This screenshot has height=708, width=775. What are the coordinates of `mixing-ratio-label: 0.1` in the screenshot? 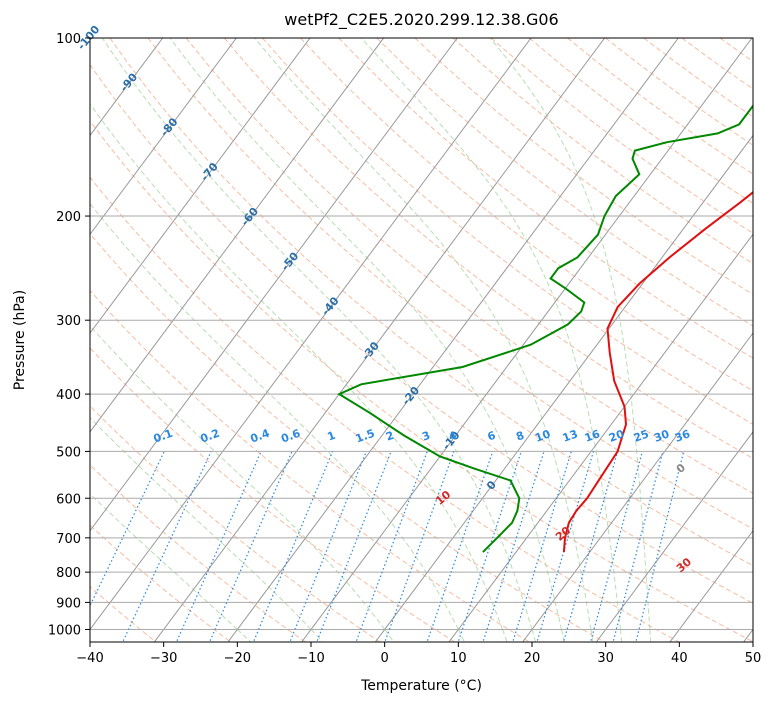 It's located at (163, 436).